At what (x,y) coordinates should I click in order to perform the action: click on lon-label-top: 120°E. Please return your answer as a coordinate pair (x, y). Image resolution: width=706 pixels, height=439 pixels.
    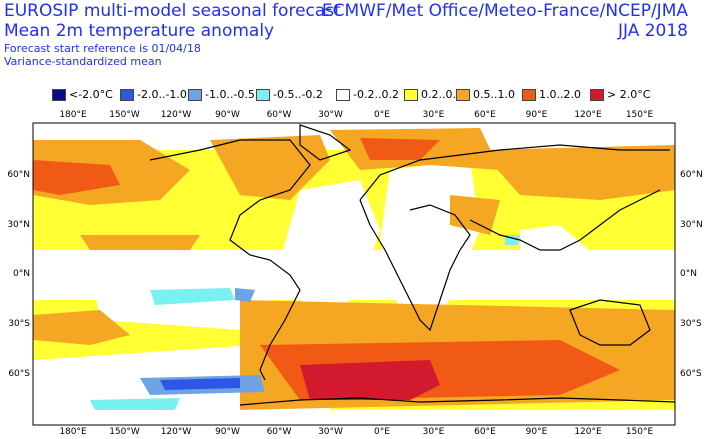
    Looking at the image, I should click on (588, 115).